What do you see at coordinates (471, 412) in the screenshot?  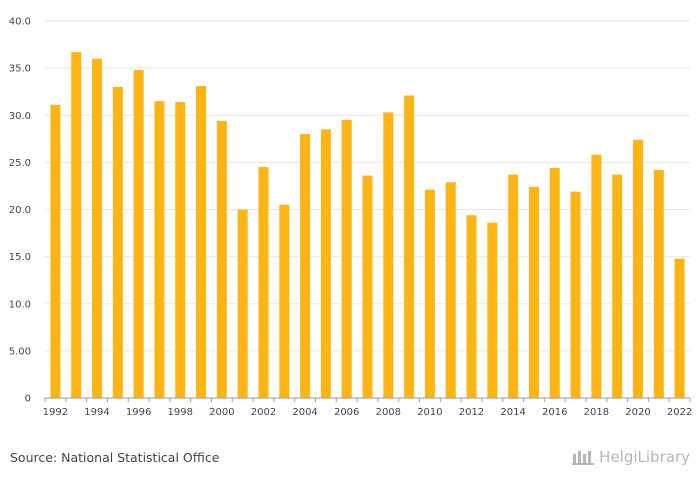 I see `x-tick-label: 2012` at bounding box center [471, 412].